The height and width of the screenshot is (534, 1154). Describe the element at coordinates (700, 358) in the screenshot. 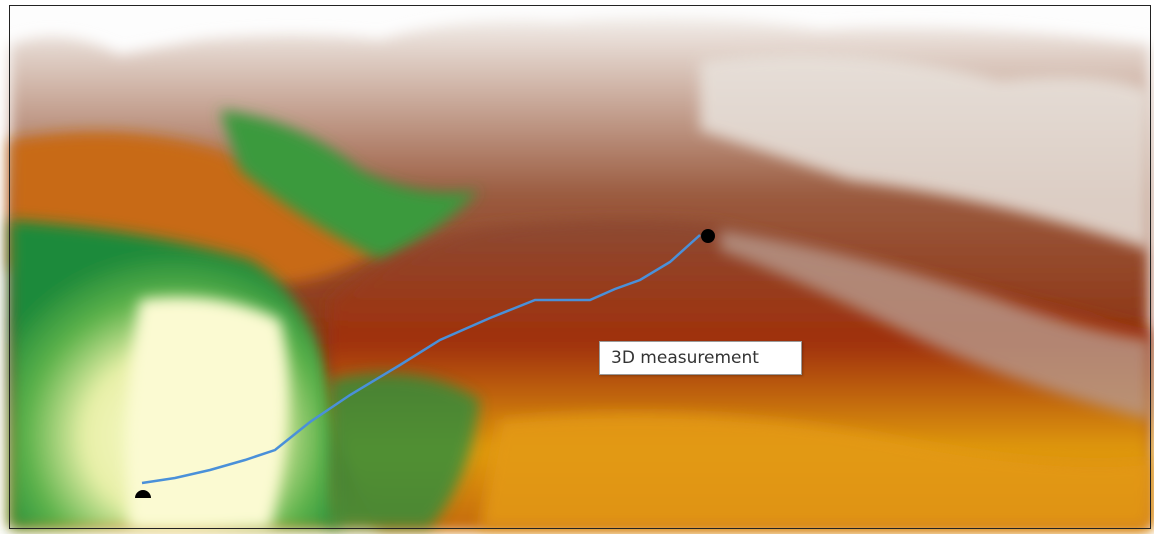

I see `tooltip: 3D measurement` at that location.